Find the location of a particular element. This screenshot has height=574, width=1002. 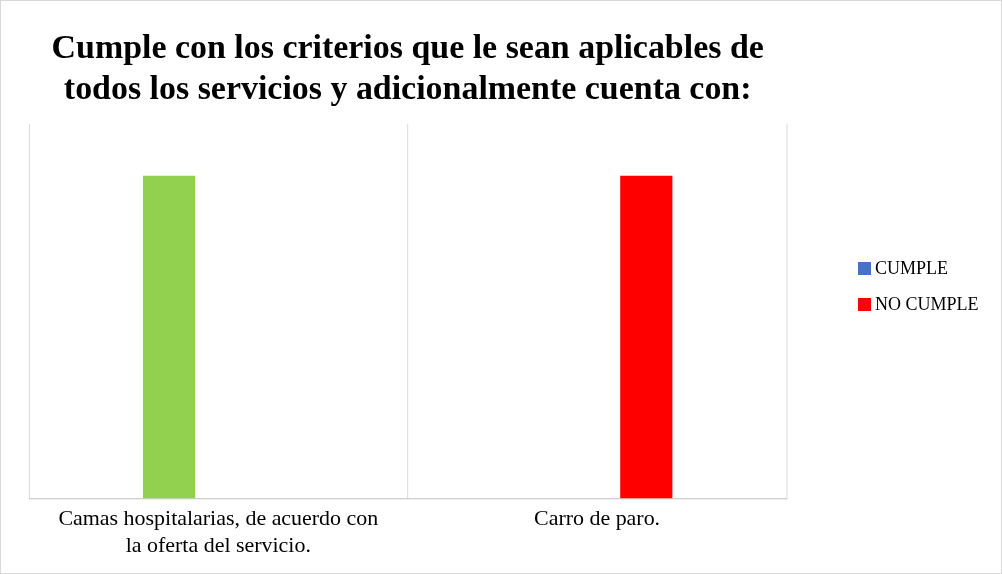

legend-label: NO CUMPLE is located at coordinates (927, 304).